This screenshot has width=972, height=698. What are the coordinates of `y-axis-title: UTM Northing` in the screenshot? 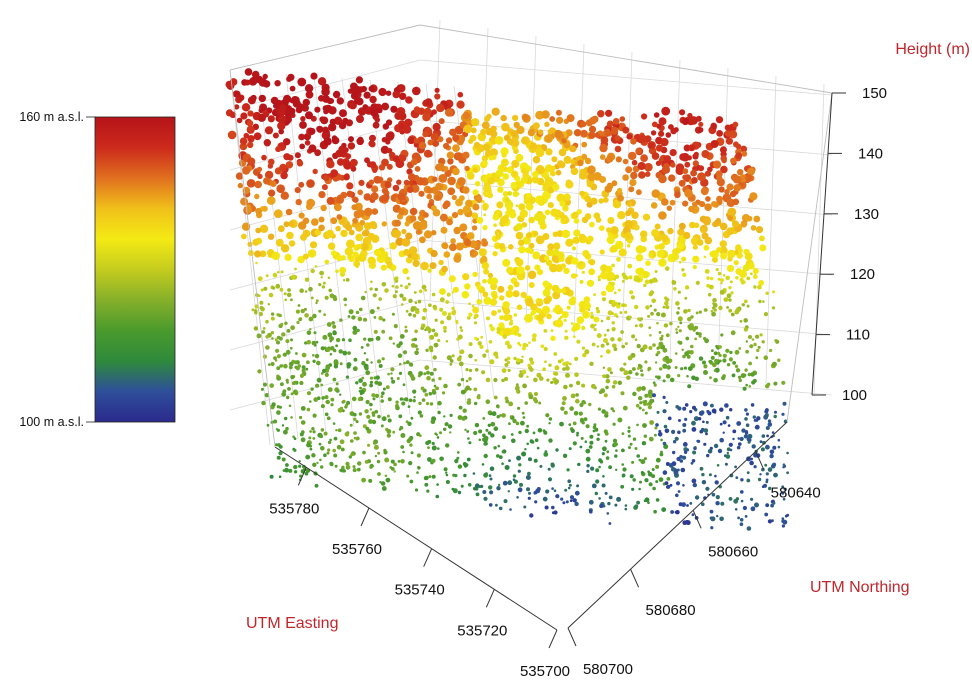 It's located at (860, 587).